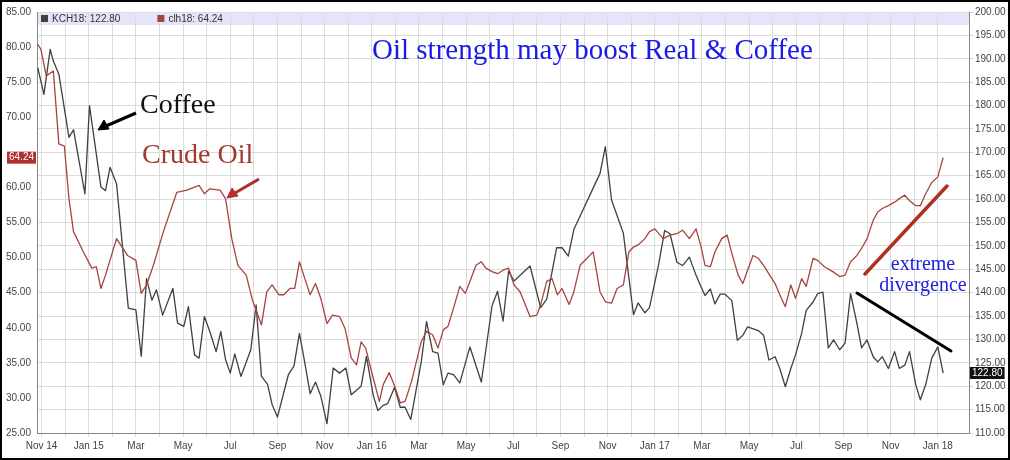  I want to click on y-tick-label: 75.00, so click(18, 81).